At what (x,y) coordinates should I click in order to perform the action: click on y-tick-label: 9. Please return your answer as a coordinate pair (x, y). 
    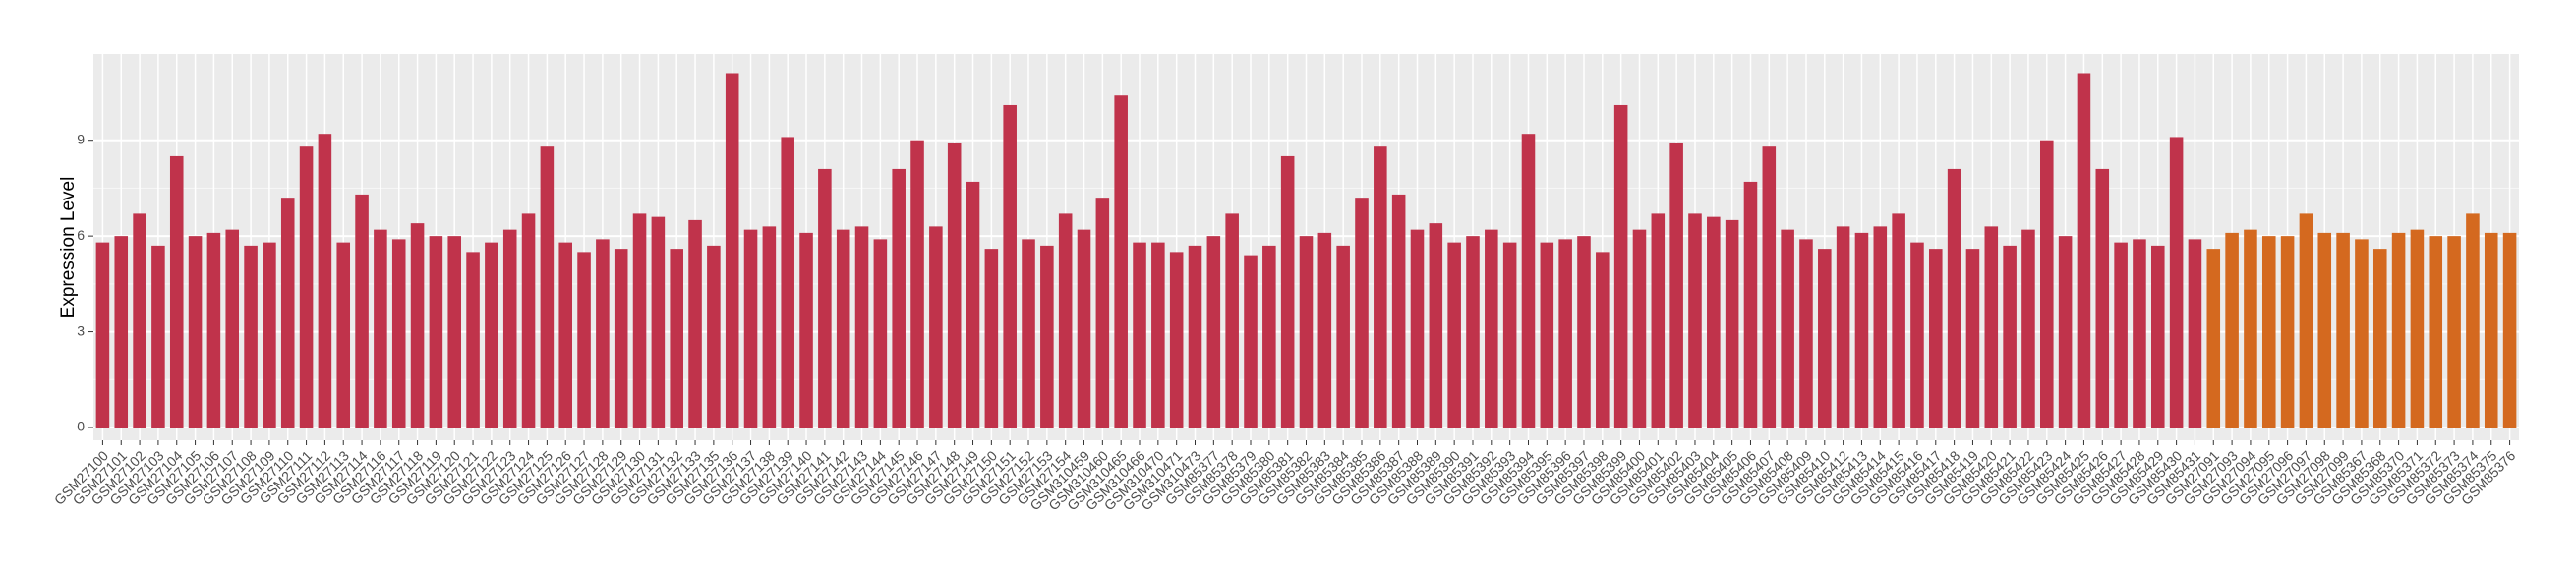
    Looking at the image, I should click on (81, 138).